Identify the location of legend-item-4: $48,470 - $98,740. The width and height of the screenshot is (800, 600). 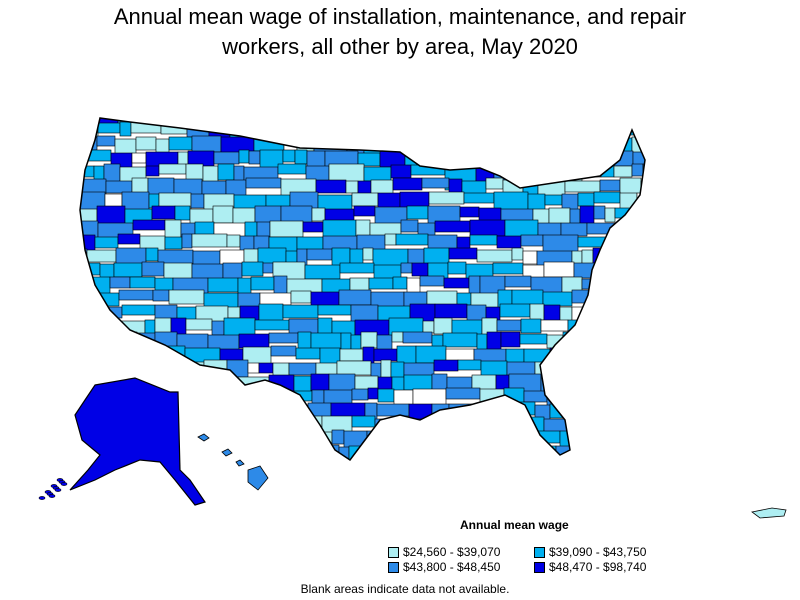
(590, 567).